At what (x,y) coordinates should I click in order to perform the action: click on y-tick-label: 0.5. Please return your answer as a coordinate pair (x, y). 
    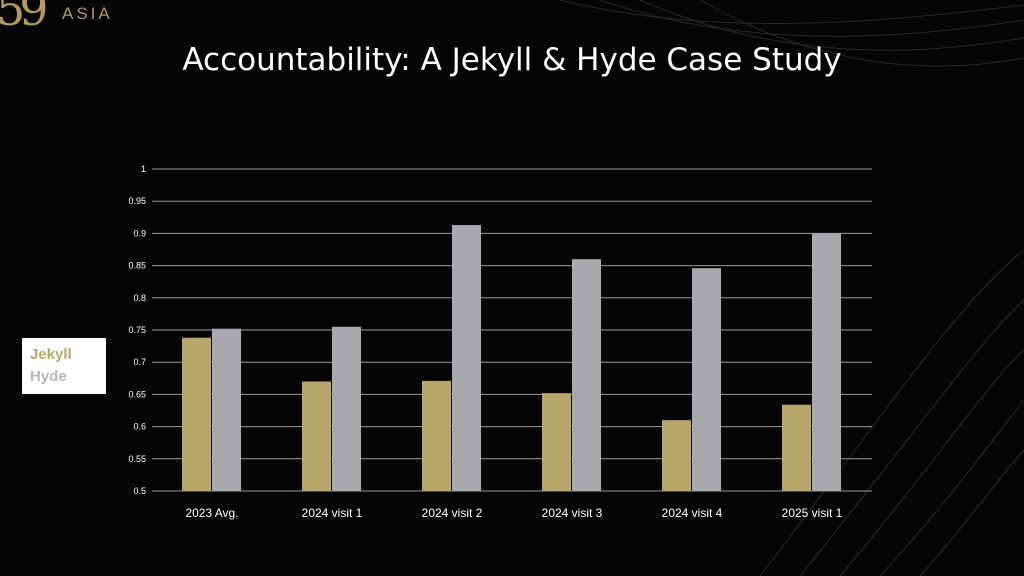
    Looking at the image, I should click on (139, 491).